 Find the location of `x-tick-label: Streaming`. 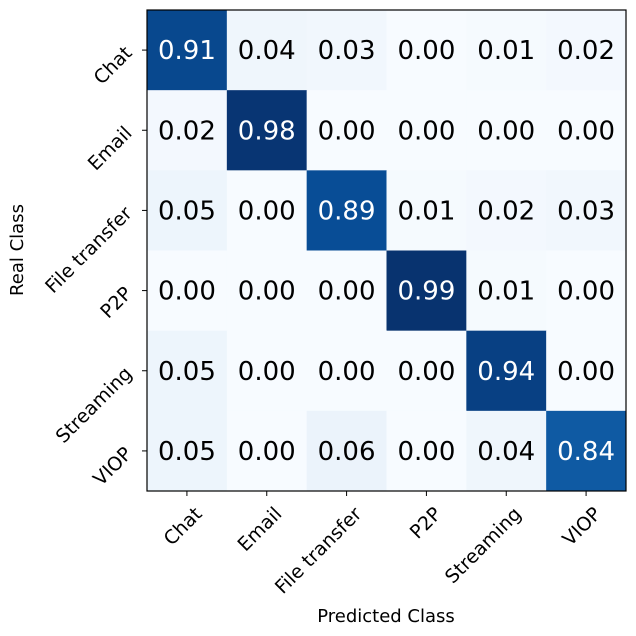

x-tick-label: Streaming is located at coordinates (483, 545).